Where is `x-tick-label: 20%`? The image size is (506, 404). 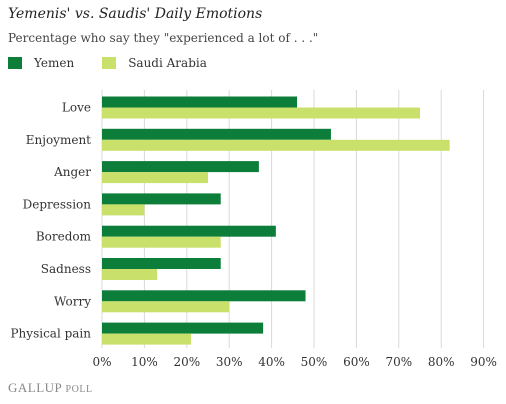 x-tick-label: 20% is located at coordinates (186, 362).